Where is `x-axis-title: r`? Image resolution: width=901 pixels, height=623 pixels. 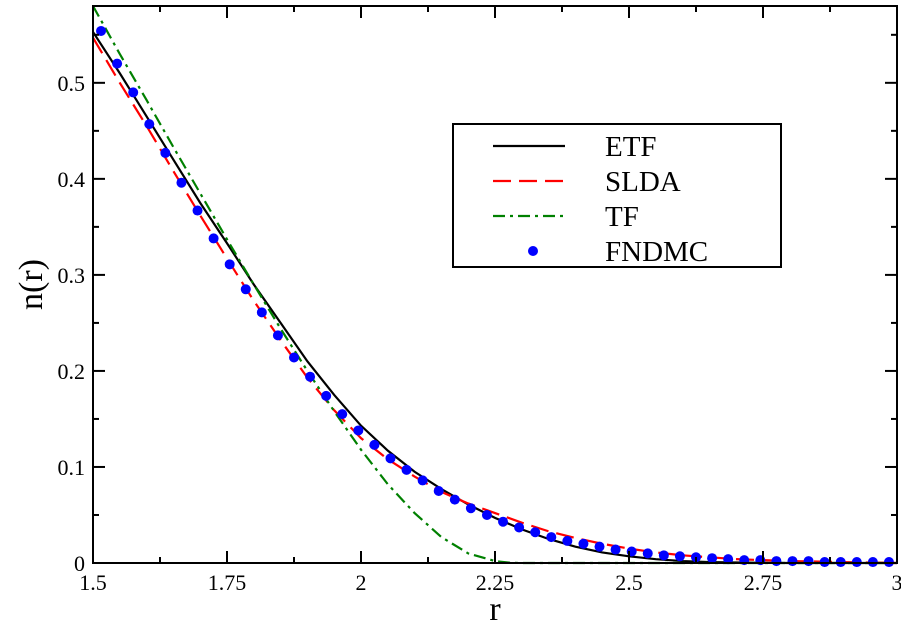
x-axis-title: r is located at coordinates (495, 607).